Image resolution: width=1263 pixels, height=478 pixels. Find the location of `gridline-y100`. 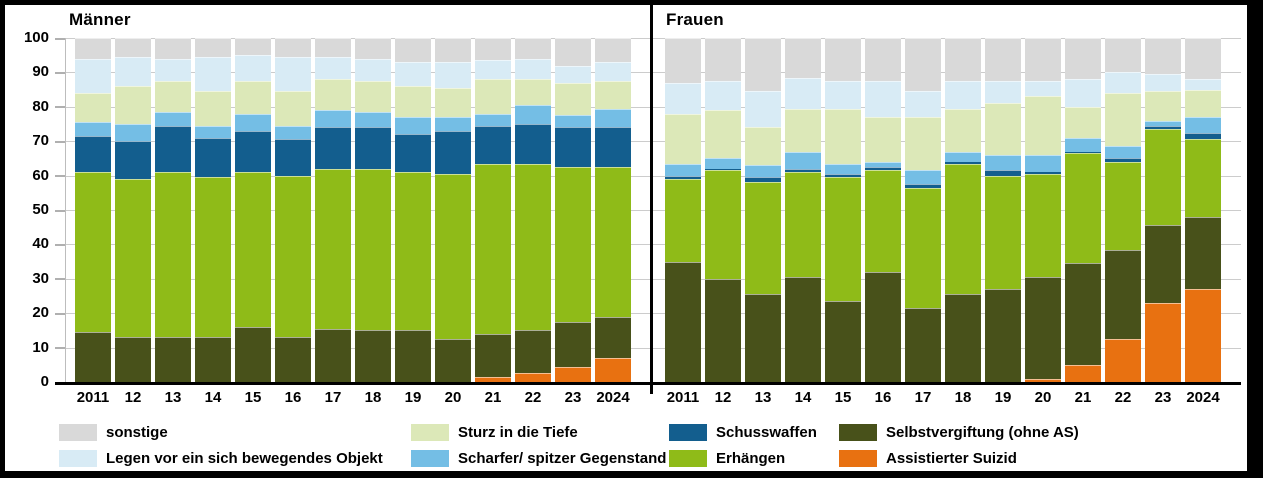

gridline-y100 is located at coordinates (653, 38).